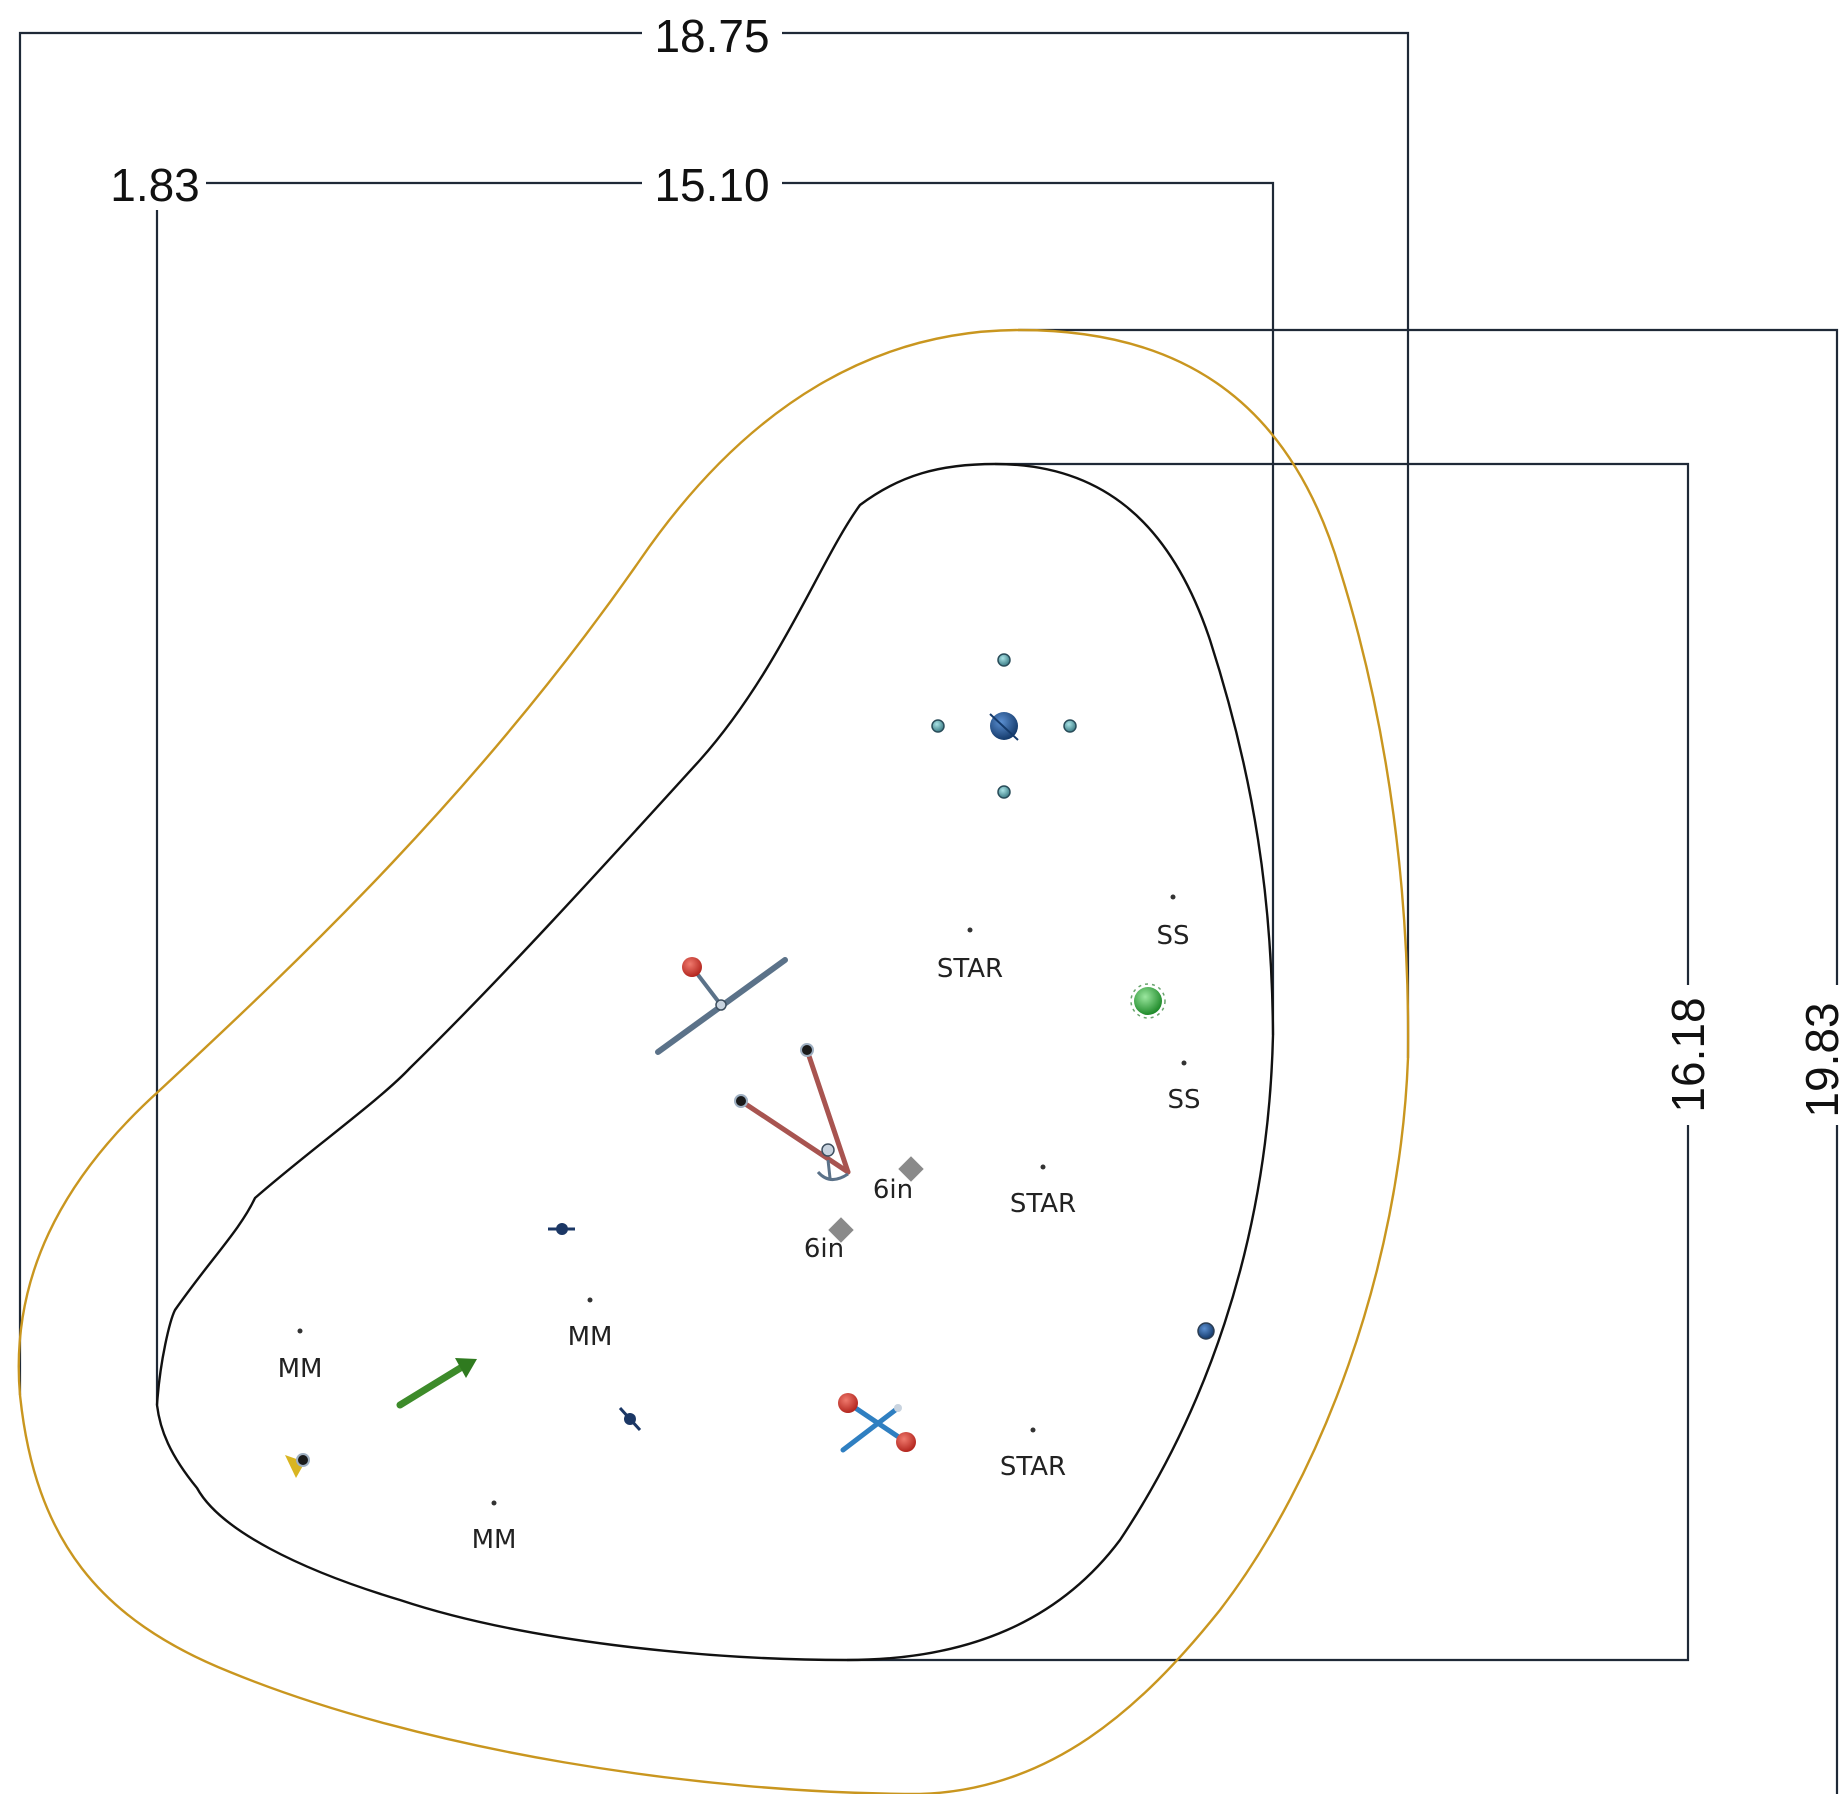 The height and width of the screenshot is (1794, 1839). Describe the element at coordinates (832, 1170) in the screenshot. I see `anchor-icon` at that location.